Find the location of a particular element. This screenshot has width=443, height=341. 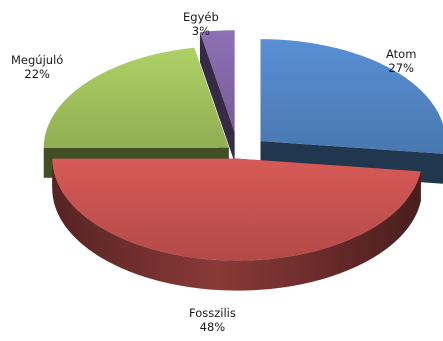

slice-name-megujulo: Megújuló is located at coordinates (37, 60).